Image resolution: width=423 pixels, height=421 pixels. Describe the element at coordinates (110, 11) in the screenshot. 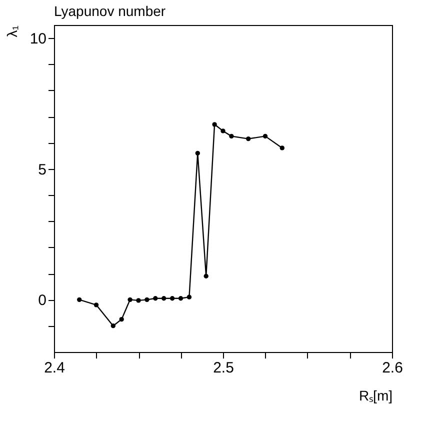

I see `chart-title: Lyapunov number` at that location.